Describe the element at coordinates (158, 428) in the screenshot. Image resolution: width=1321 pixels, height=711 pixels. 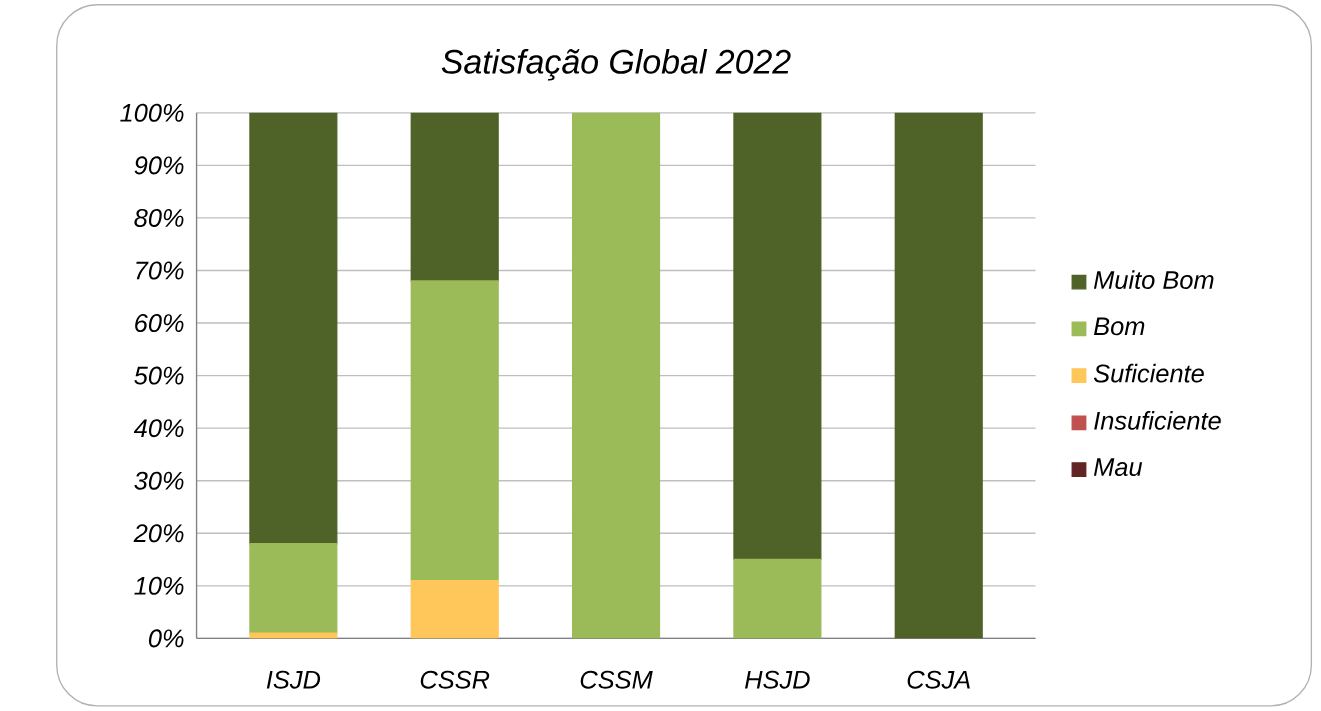
I see `y-tick-label: 40%` at that location.